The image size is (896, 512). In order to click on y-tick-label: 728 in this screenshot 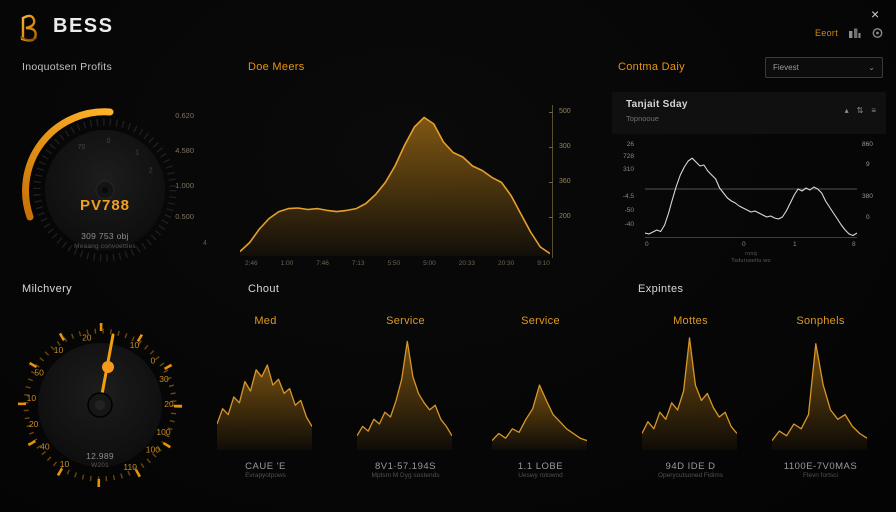, I will do `click(628, 156)`.